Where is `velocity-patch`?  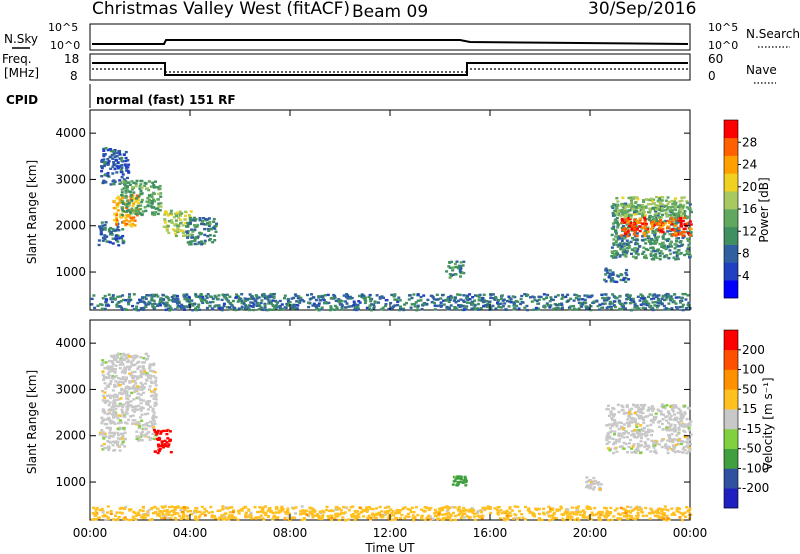
velocity-patch is located at coordinates (129, 389).